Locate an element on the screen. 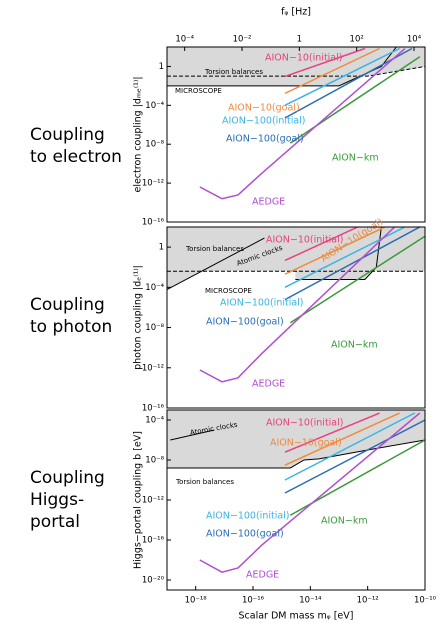 The width and height of the screenshot is (443, 632). row-label: Higgs- is located at coordinates (57, 500).